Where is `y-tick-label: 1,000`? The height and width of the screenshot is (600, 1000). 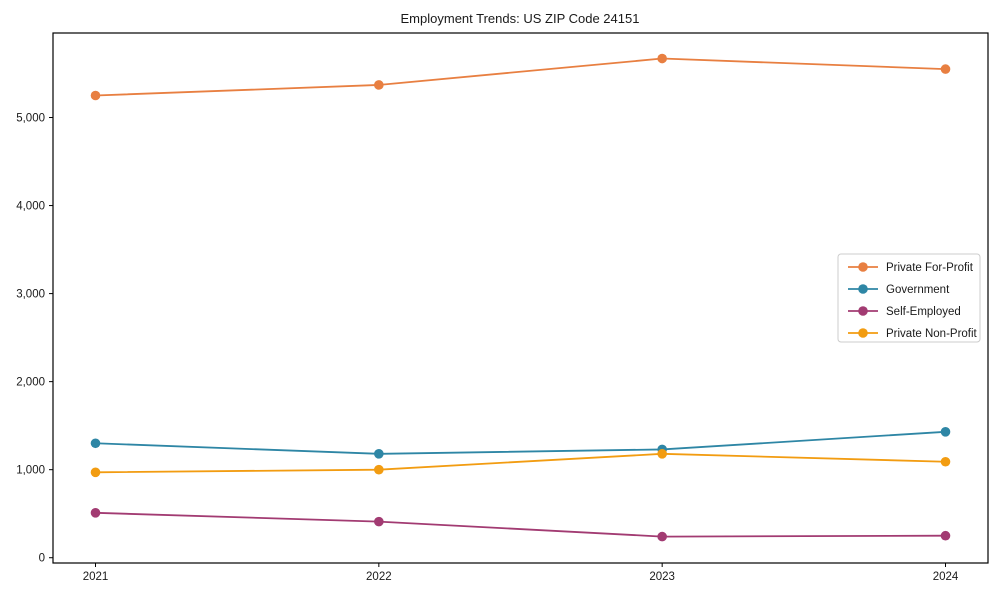 y-tick-label: 1,000 is located at coordinates (30, 471).